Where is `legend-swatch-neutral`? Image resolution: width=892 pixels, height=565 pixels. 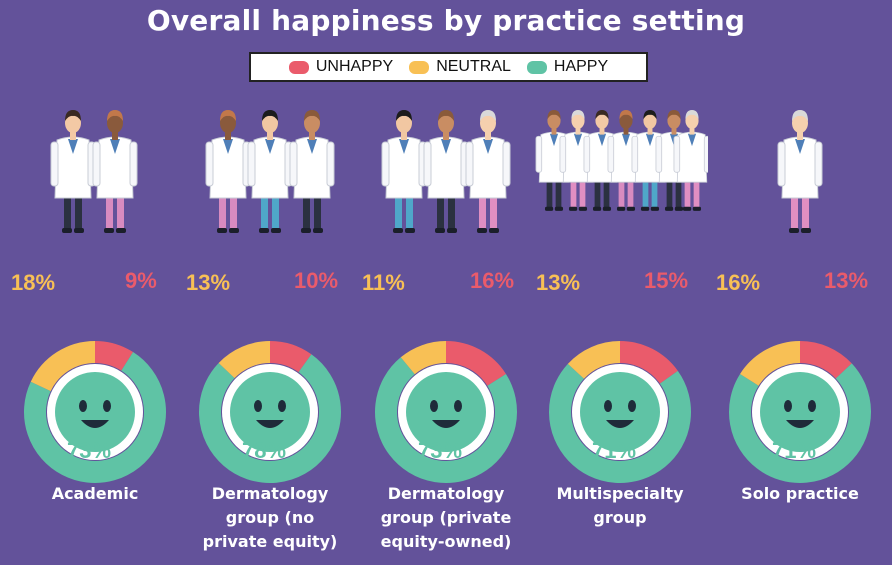 legend-swatch-neutral is located at coordinates (419, 67).